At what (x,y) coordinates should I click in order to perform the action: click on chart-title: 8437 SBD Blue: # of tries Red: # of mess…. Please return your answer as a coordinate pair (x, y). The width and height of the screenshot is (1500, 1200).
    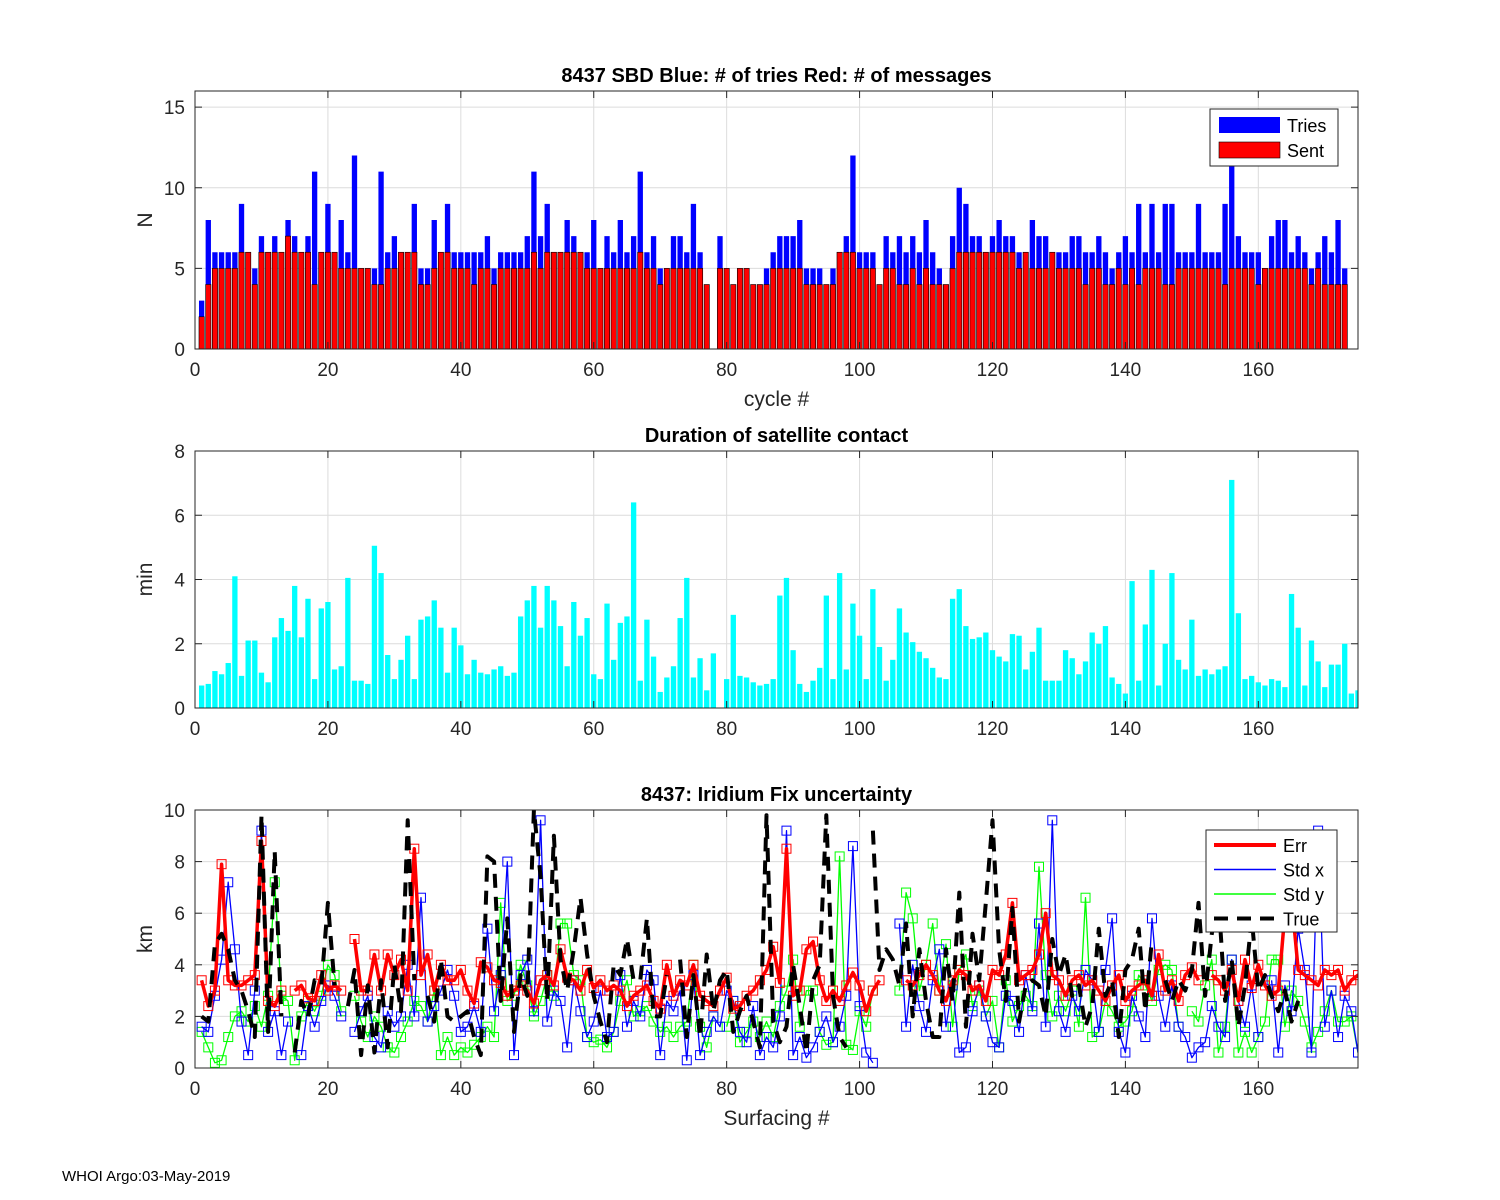
    Looking at the image, I should click on (776, 76).